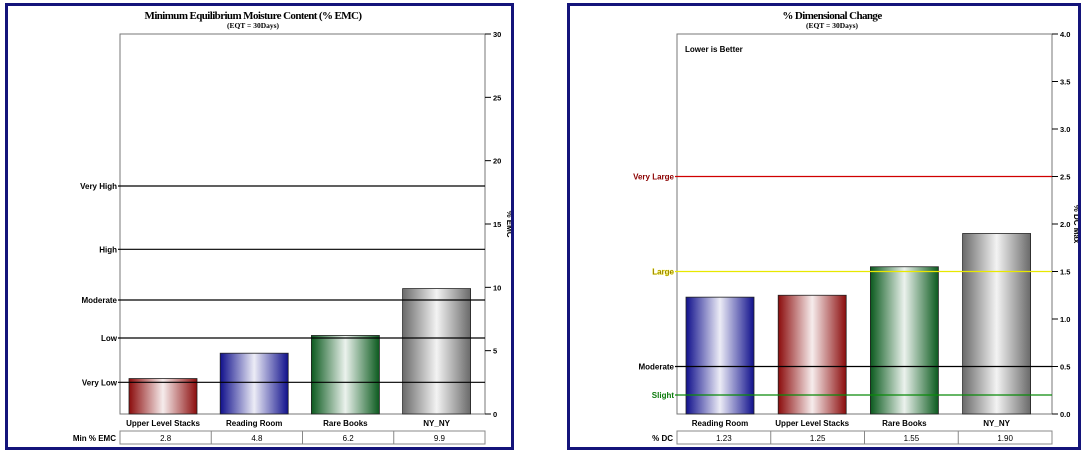  I want to click on y-tick-label: 5, so click(495, 351).